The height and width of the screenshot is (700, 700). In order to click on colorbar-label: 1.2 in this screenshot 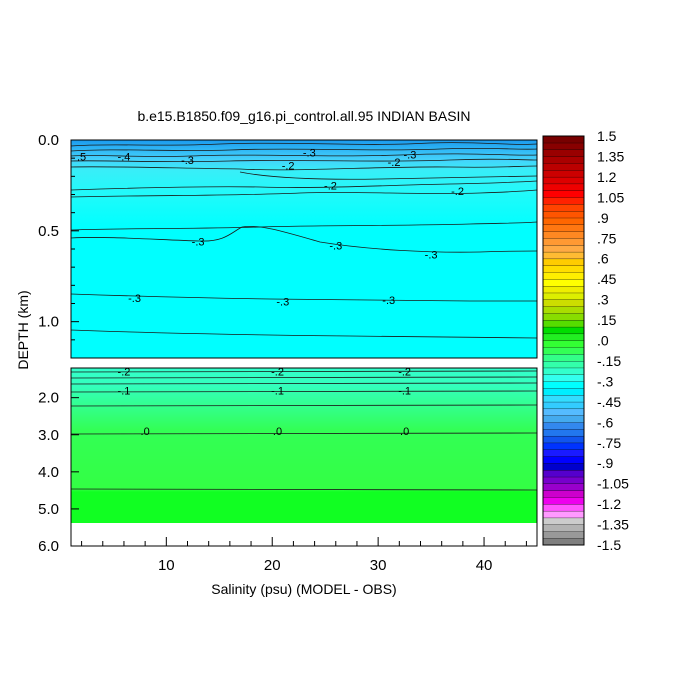, I will do `click(607, 177)`.